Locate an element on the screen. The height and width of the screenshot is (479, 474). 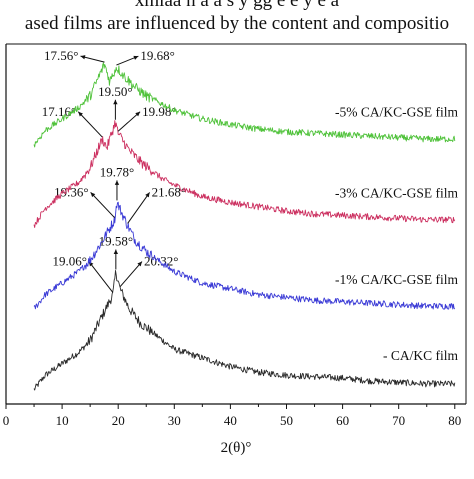
peak-label: 19.58° is located at coordinates (116, 241).